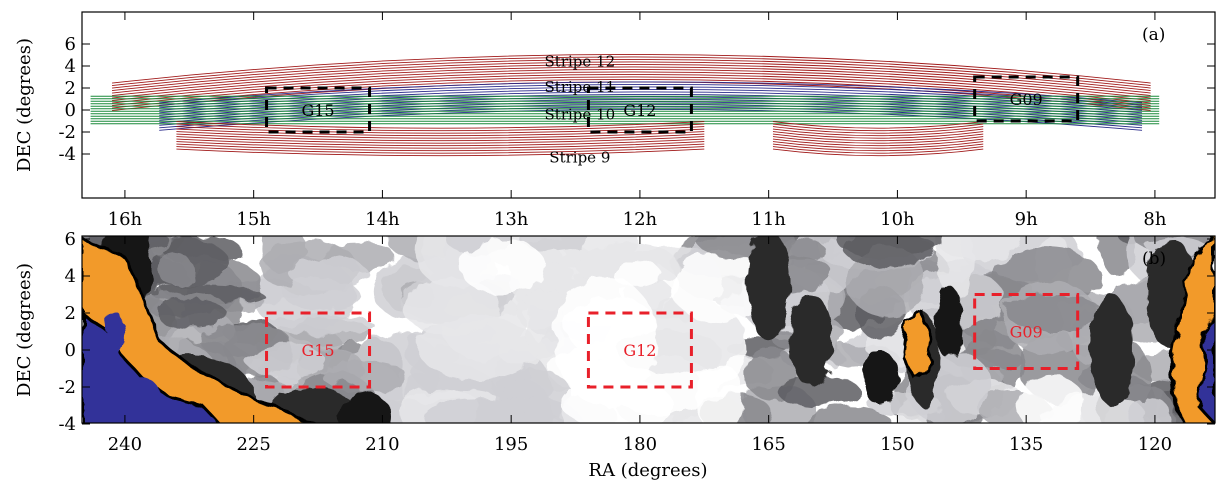 The image size is (1217, 483). I want to click on stripe-label: Stripe 9, so click(579, 157).